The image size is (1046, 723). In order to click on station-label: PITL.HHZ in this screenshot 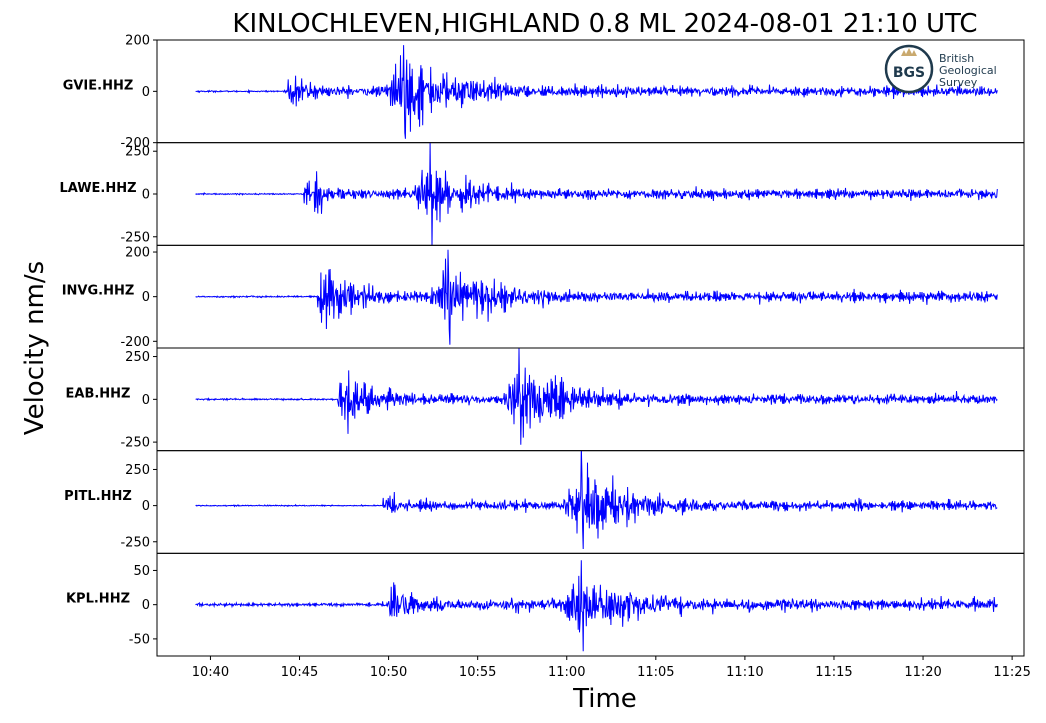, I will do `click(98, 496)`.